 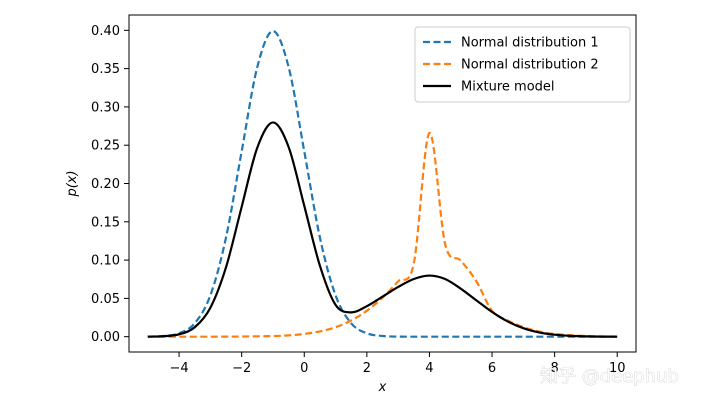 What do you see at coordinates (508, 87) in the screenshot?
I see `legend-label: Mixture model` at bounding box center [508, 87].